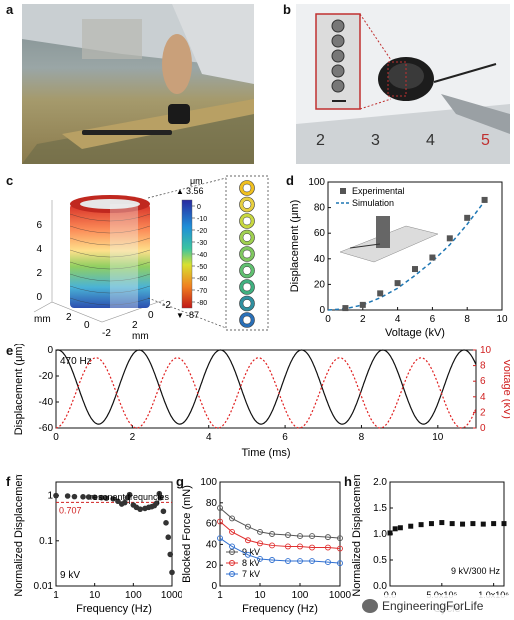 This screenshot has width=514, height=620. What do you see at coordinates (202, 279) in the screenshot?
I see `c-colorbar-tick-label: -60` at bounding box center [202, 279].